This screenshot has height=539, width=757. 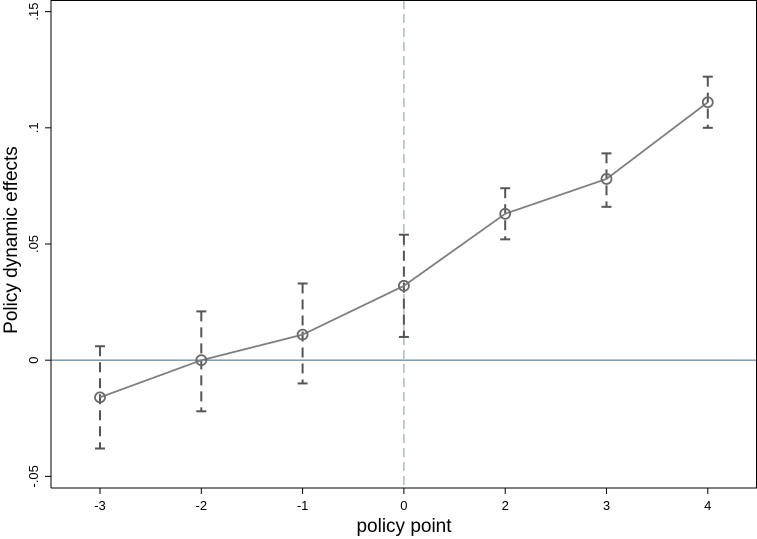 I want to click on y-ticks: -.05 0 .05 .1 .15, so click(x=38, y=245).